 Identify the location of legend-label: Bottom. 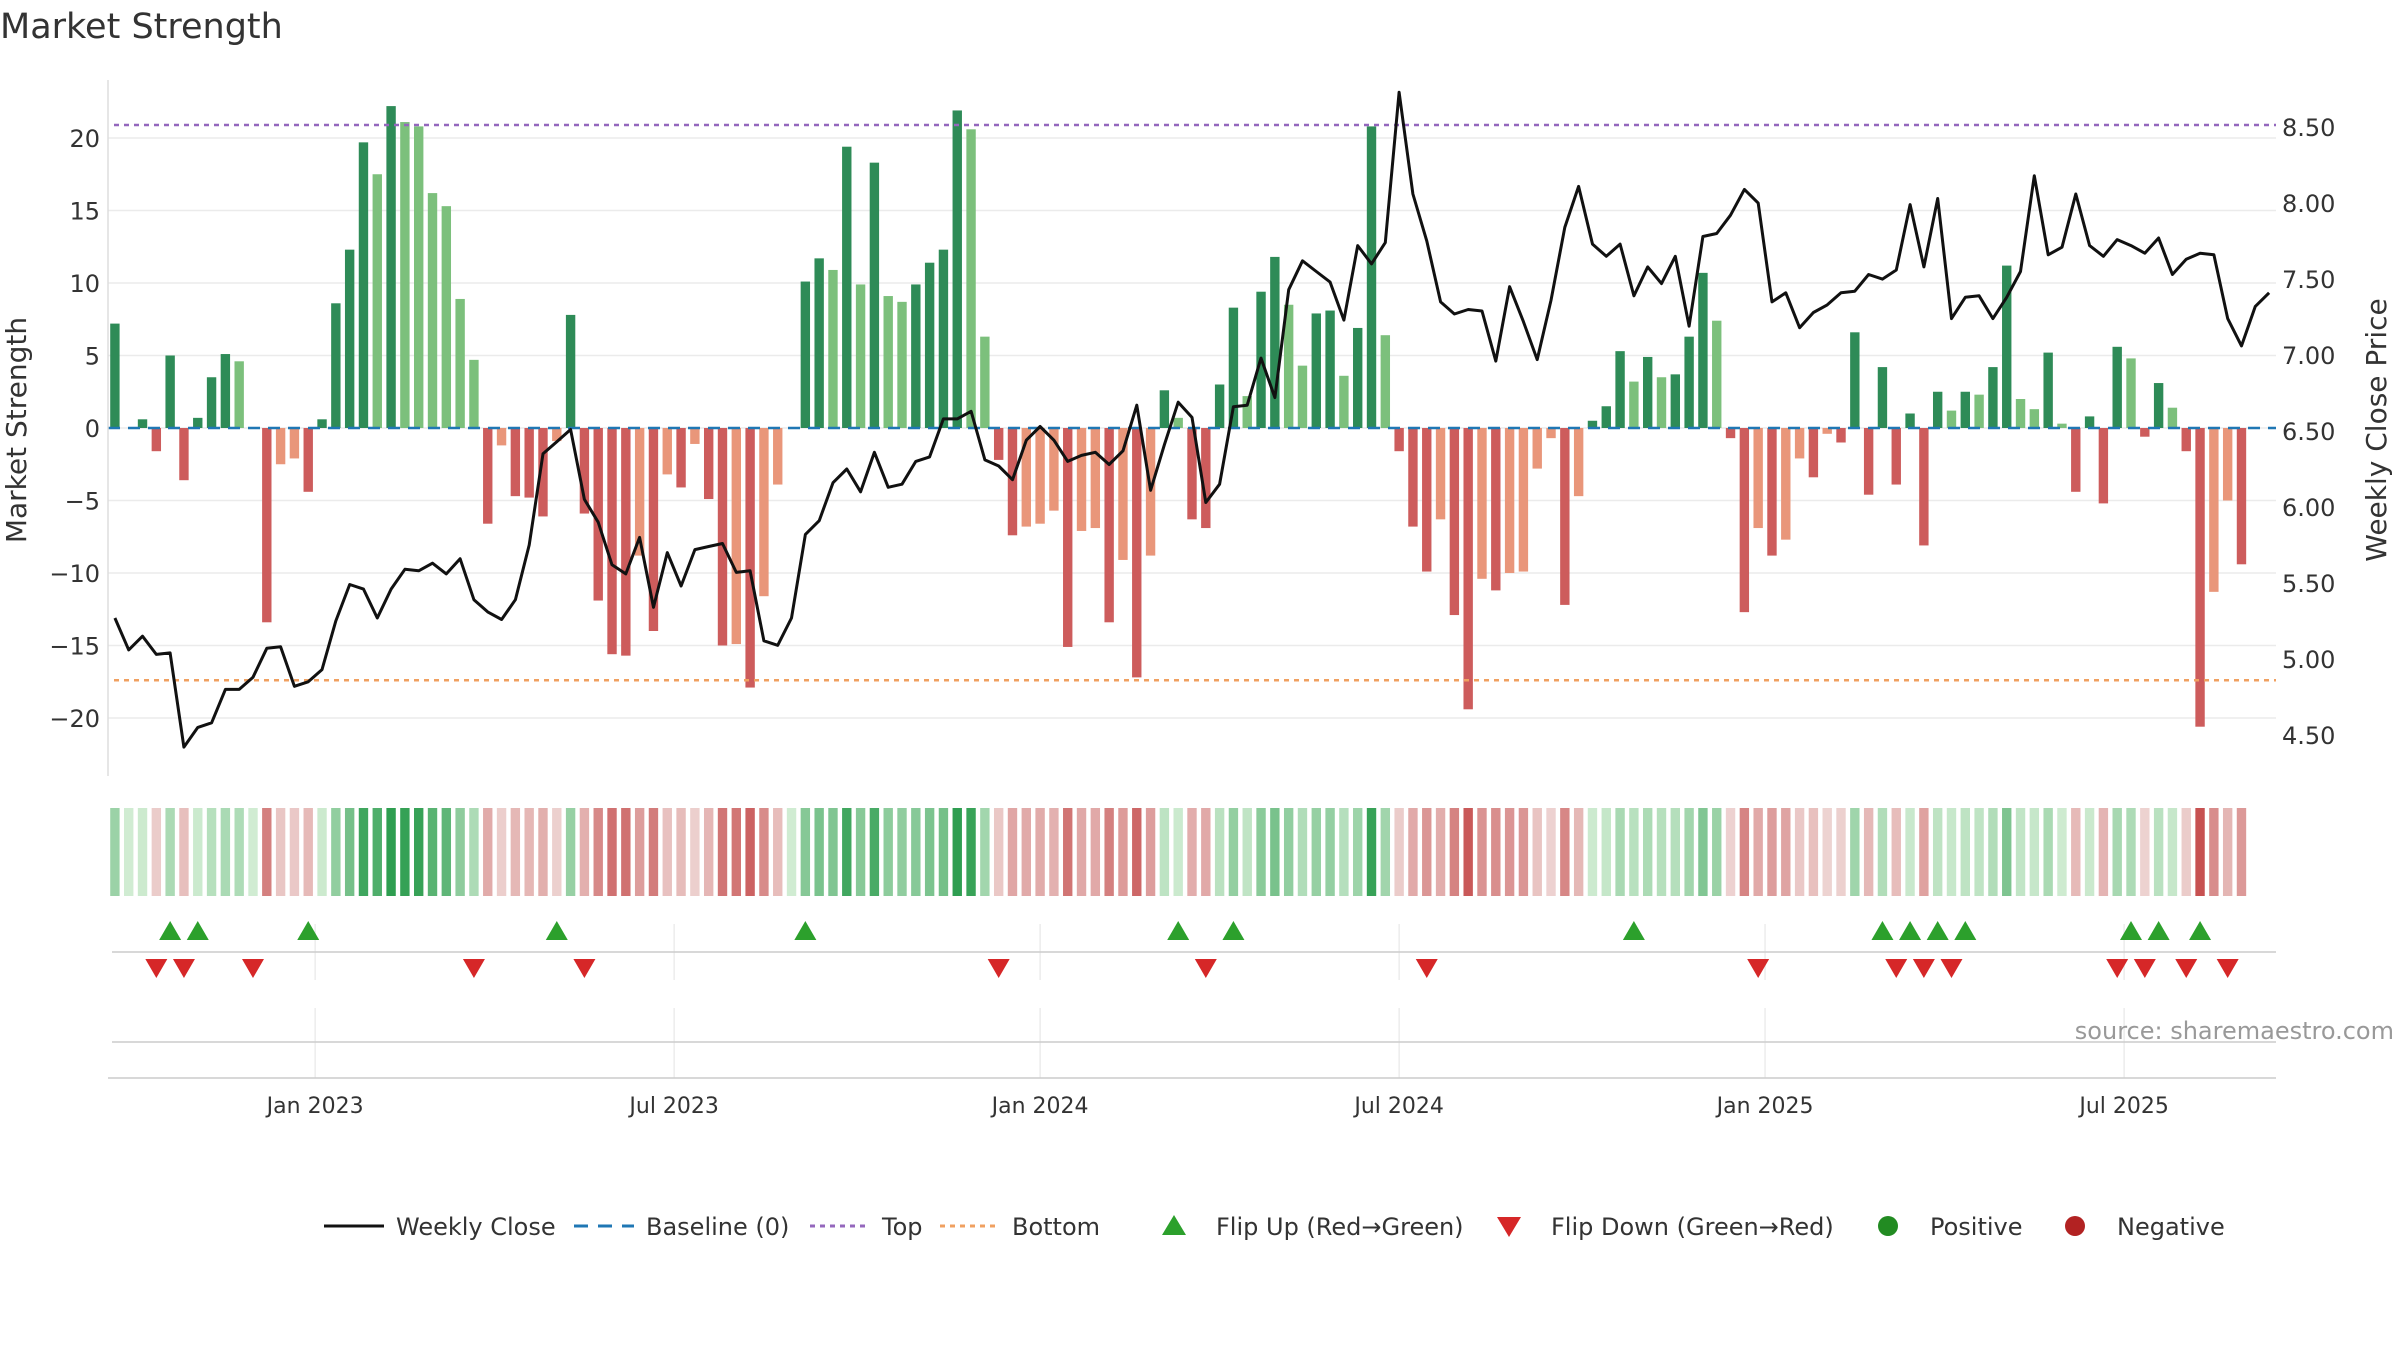
(1056, 1227).